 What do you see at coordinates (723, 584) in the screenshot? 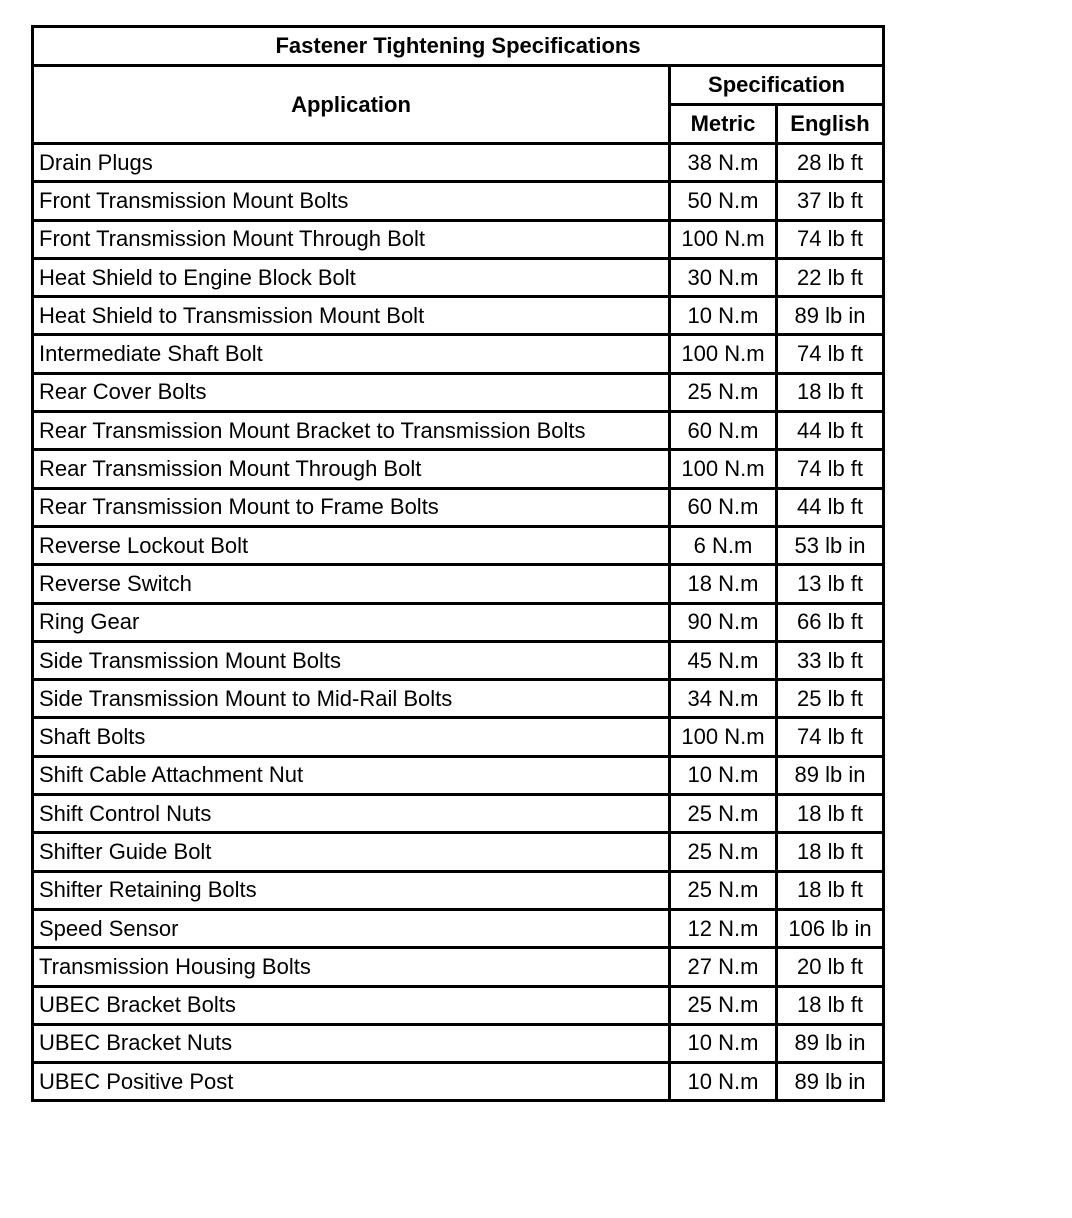
I see `metric-cell: 18 N.m` at bounding box center [723, 584].